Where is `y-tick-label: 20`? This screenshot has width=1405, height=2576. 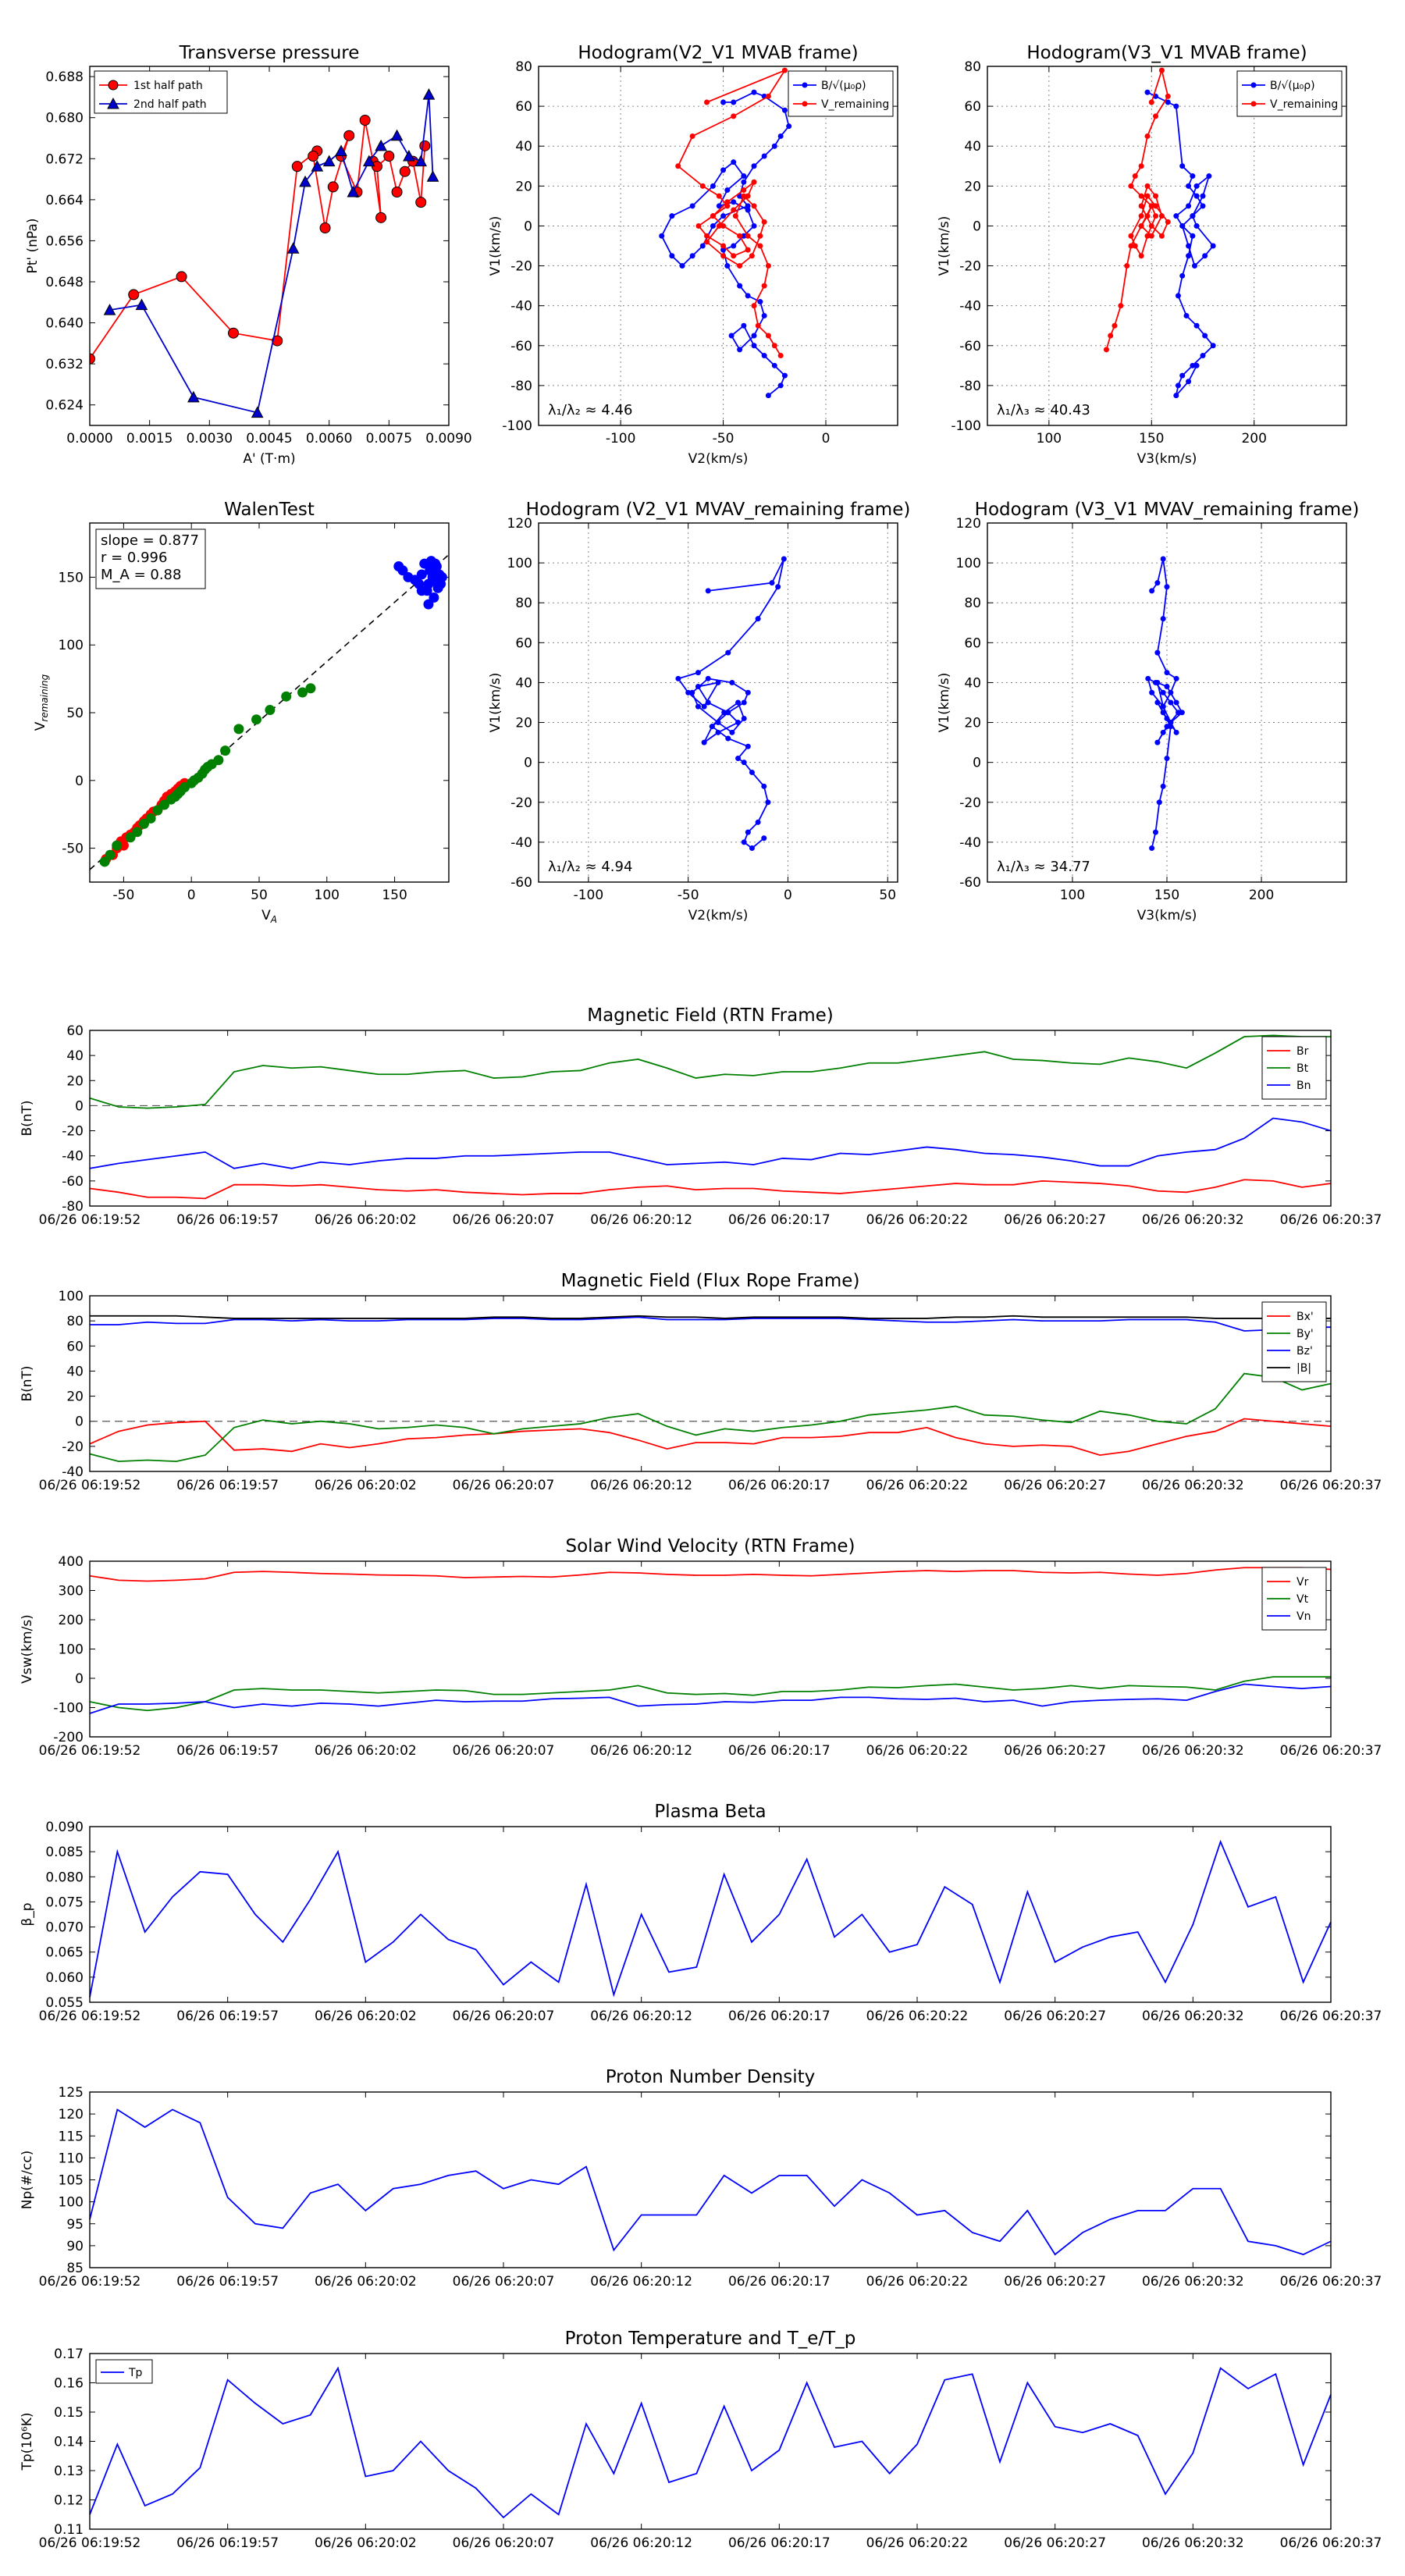
y-tick-label: 20 is located at coordinates (523, 723).